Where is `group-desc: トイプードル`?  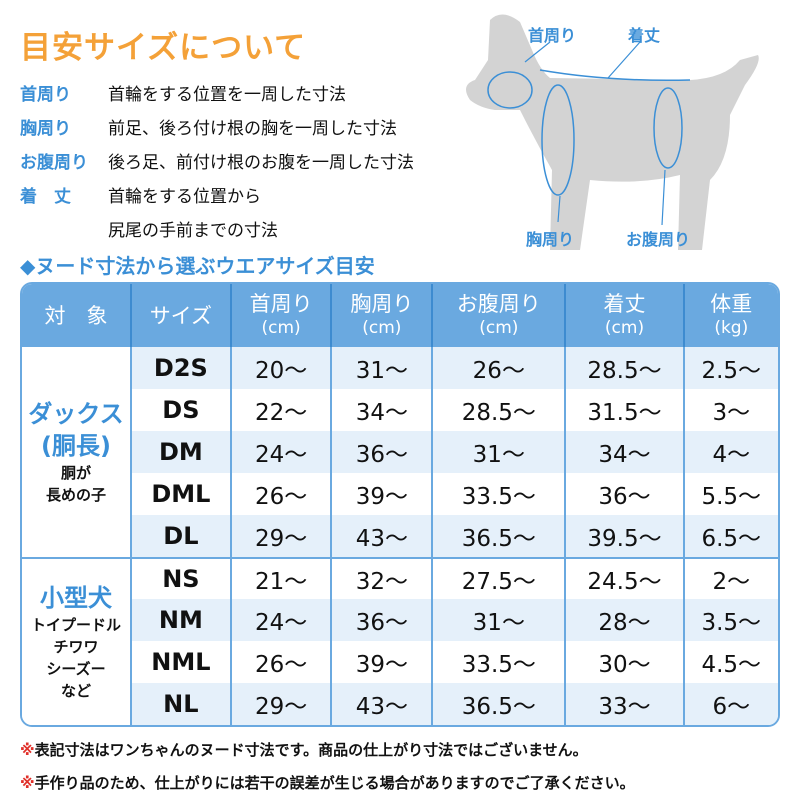 group-desc: トイプードル is located at coordinates (75, 625).